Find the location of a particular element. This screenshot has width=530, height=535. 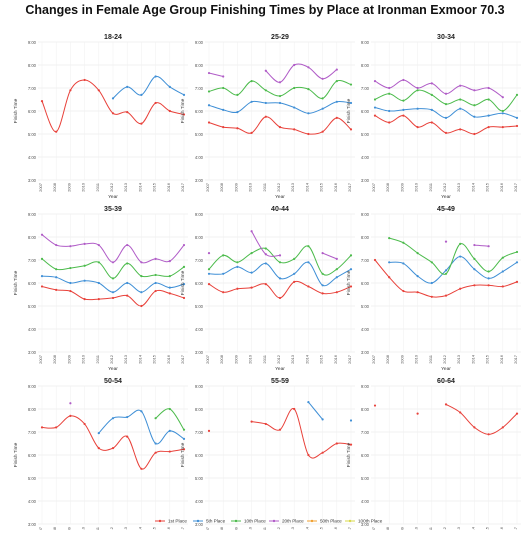

panel-title: 25-29 is located at coordinates (280, 37).